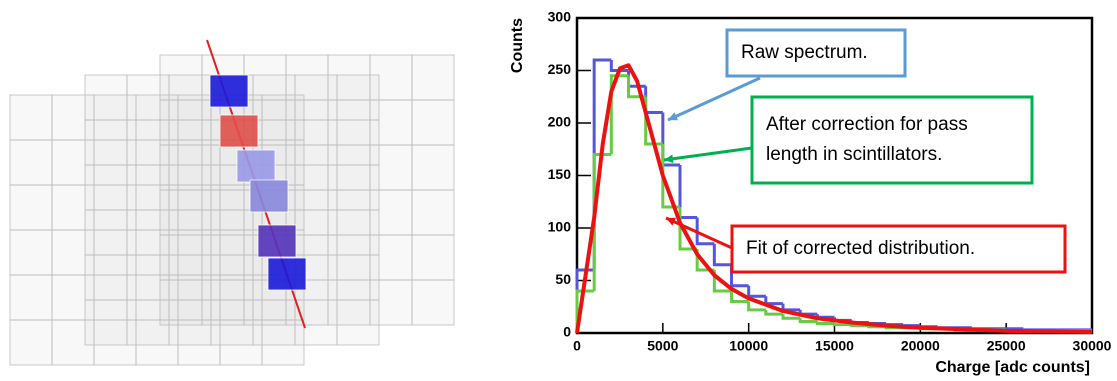  What do you see at coordinates (560, 227) in the screenshot?
I see `y-tick-label: 100` at bounding box center [560, 227].